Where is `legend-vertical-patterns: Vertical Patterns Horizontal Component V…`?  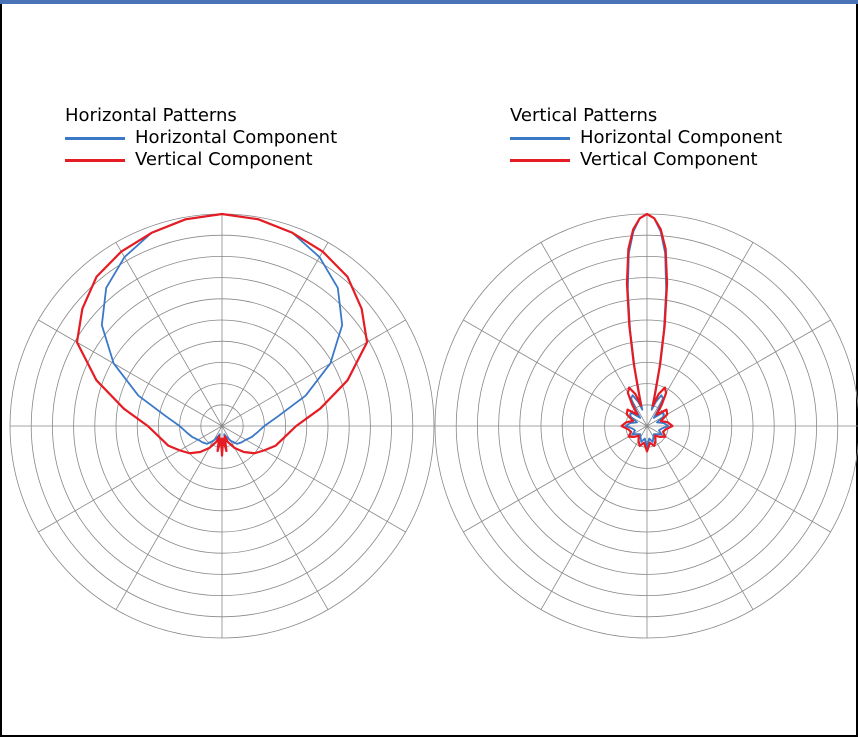 legend-vertical-patterns: Vertical Patterns Horizontal Component V… is located at coordinates (646, 138).